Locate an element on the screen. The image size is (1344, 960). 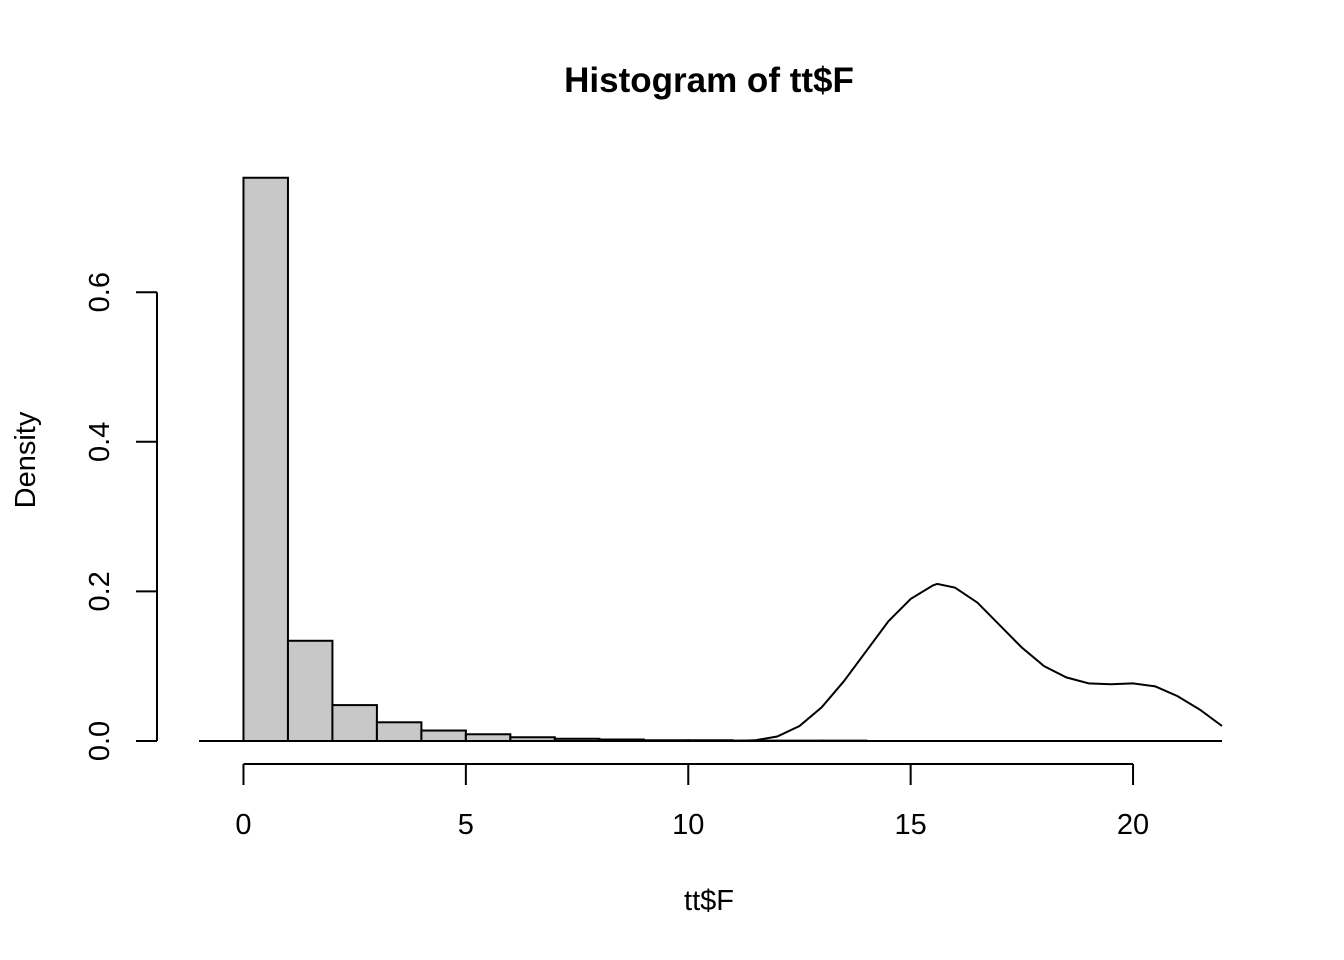
y-tick-label-0: 0.0 is located at coordinates (100, 741).